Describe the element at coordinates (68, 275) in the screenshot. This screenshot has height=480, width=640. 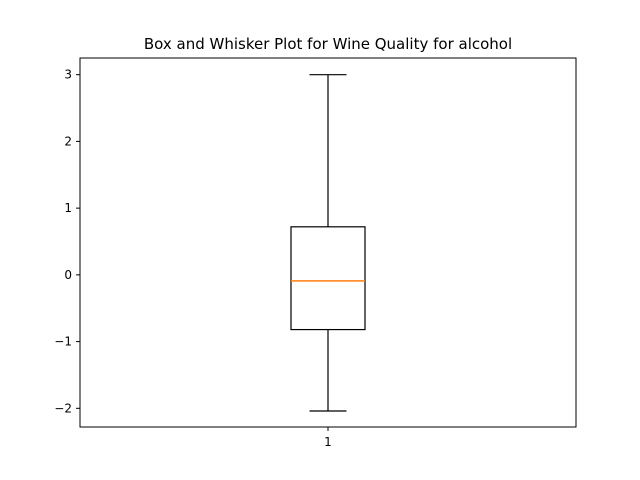
I see `y-tick-label: 0` at that location.